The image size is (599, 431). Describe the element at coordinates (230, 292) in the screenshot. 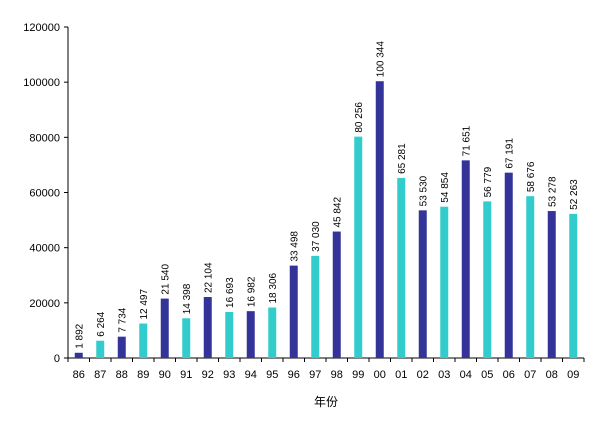

I see `data-label: 16 693` at that location.